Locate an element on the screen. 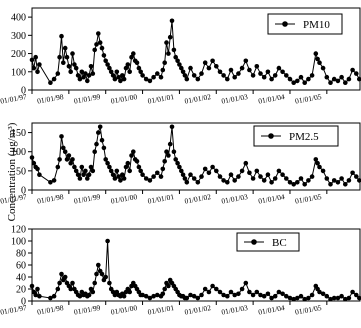  x-tick-label: 01/01/01 is located at coordinates (161, 99).